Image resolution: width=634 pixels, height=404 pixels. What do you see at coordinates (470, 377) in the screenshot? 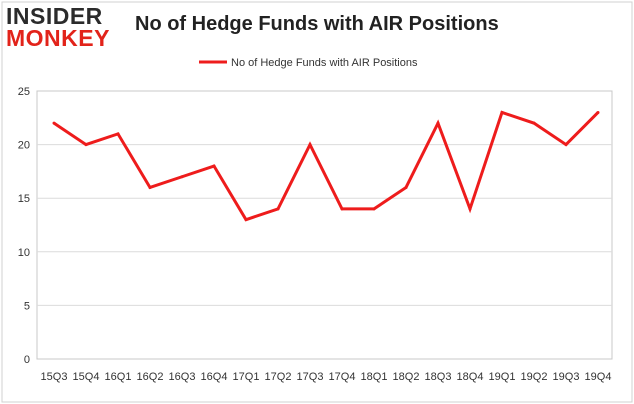
I see `x-tick-label: 18Q4` at bounding box center [470, 377].